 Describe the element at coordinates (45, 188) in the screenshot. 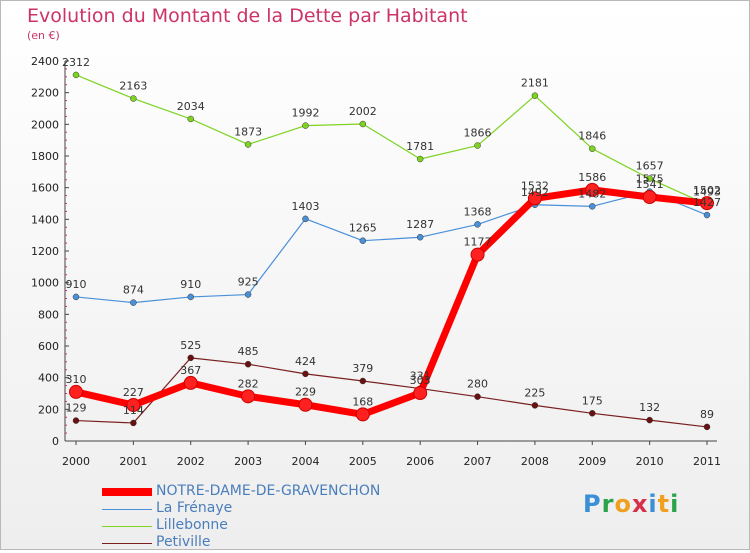

I see `y-tick-label: 1600` at that location.